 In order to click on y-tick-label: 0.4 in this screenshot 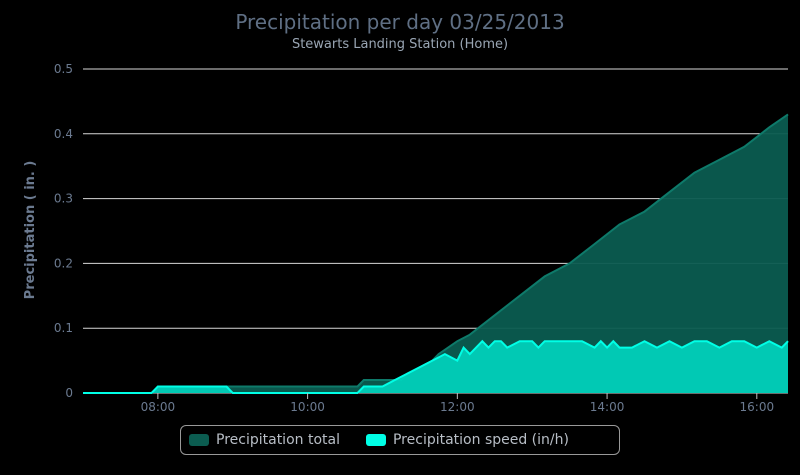, I will do `click(63, 134)`.